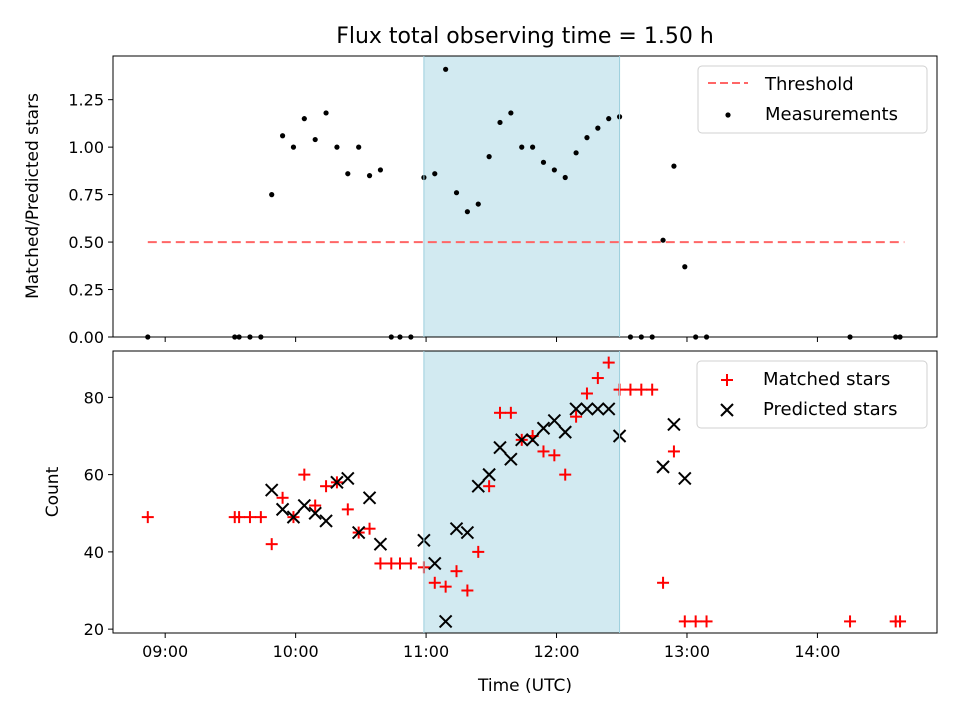  What do you see at coordinates (687, 651) in the screenshot?
I see `x-tick-label: 13:00` at bounding box center [687, 651].